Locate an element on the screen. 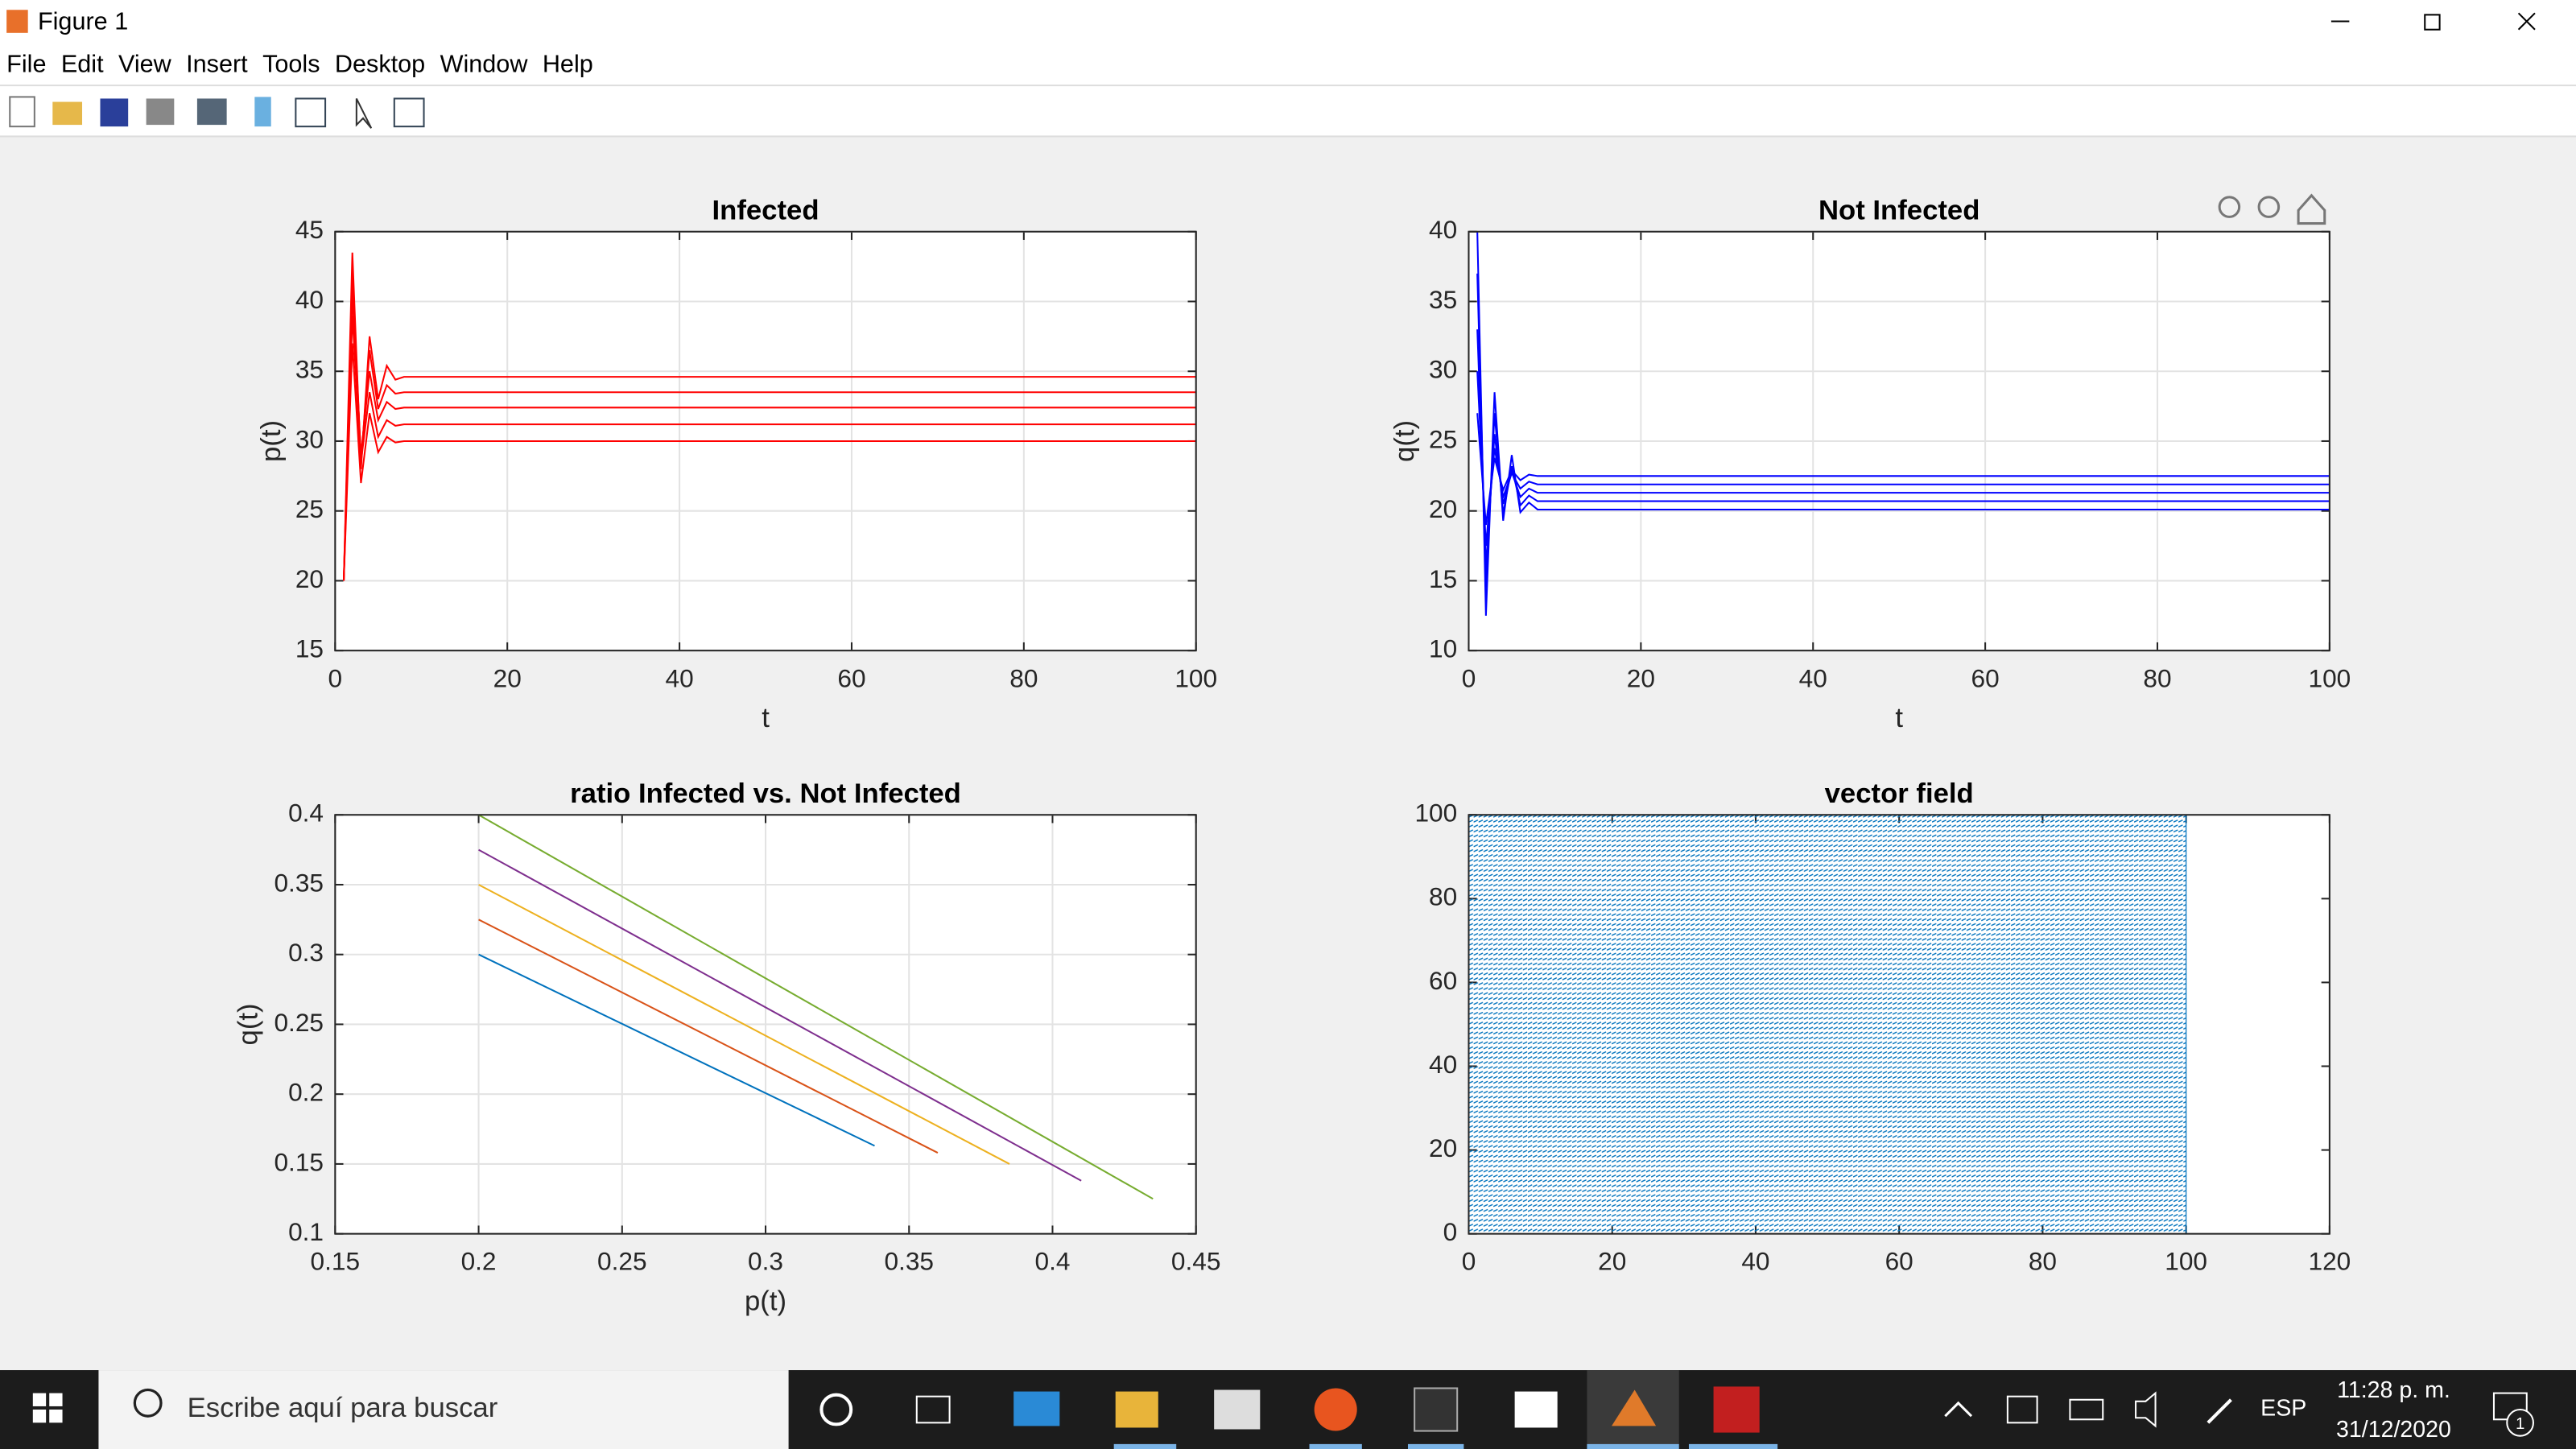 The width and height of the screenshot is (2576, 1449). start-button is located at coordinates (47, 1408).